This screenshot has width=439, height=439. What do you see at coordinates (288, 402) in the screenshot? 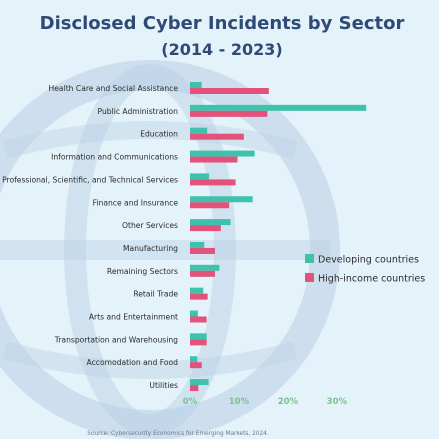
I see `x-tick-label: 20%` at bounding box center [288, 402].